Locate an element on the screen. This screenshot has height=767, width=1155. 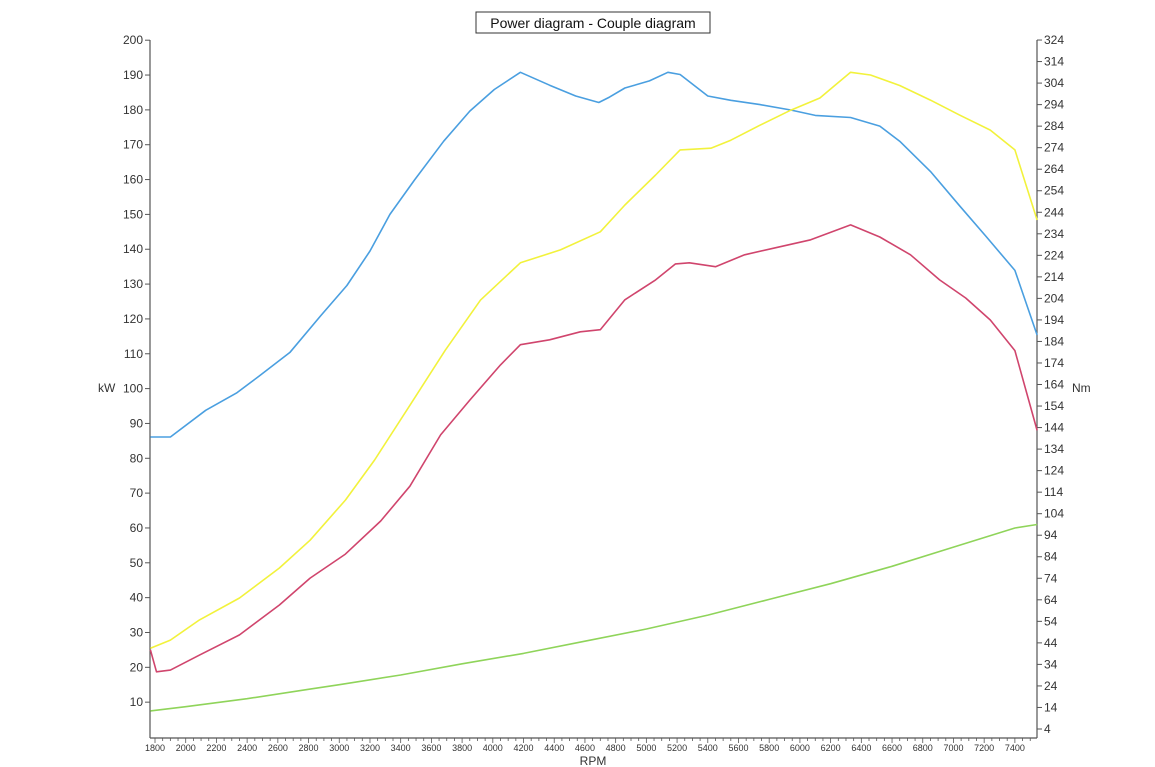
x-tick-label: 2800 is located at coordinates (309, 748).